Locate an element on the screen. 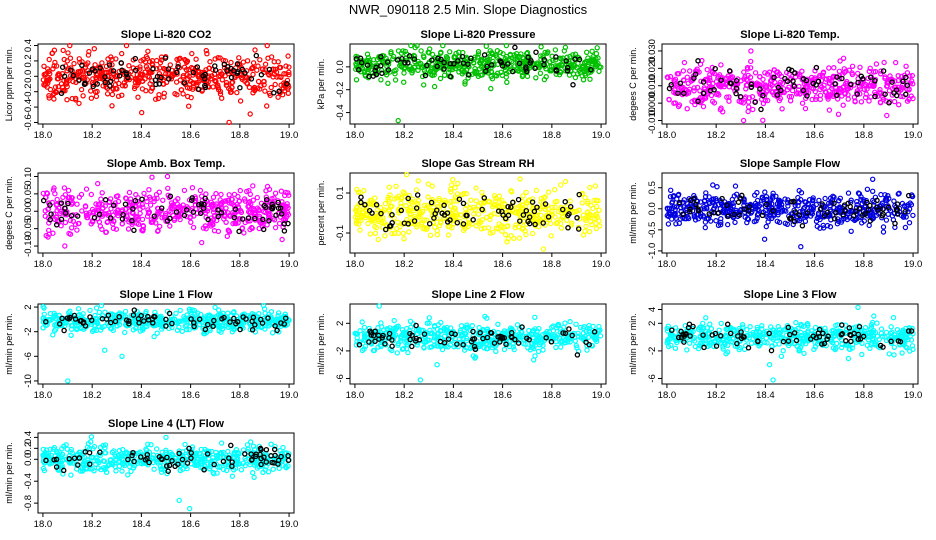 This screenshot has height=540, width=936. x-tick-label: 19.0 is located at coordinates (601, 395).